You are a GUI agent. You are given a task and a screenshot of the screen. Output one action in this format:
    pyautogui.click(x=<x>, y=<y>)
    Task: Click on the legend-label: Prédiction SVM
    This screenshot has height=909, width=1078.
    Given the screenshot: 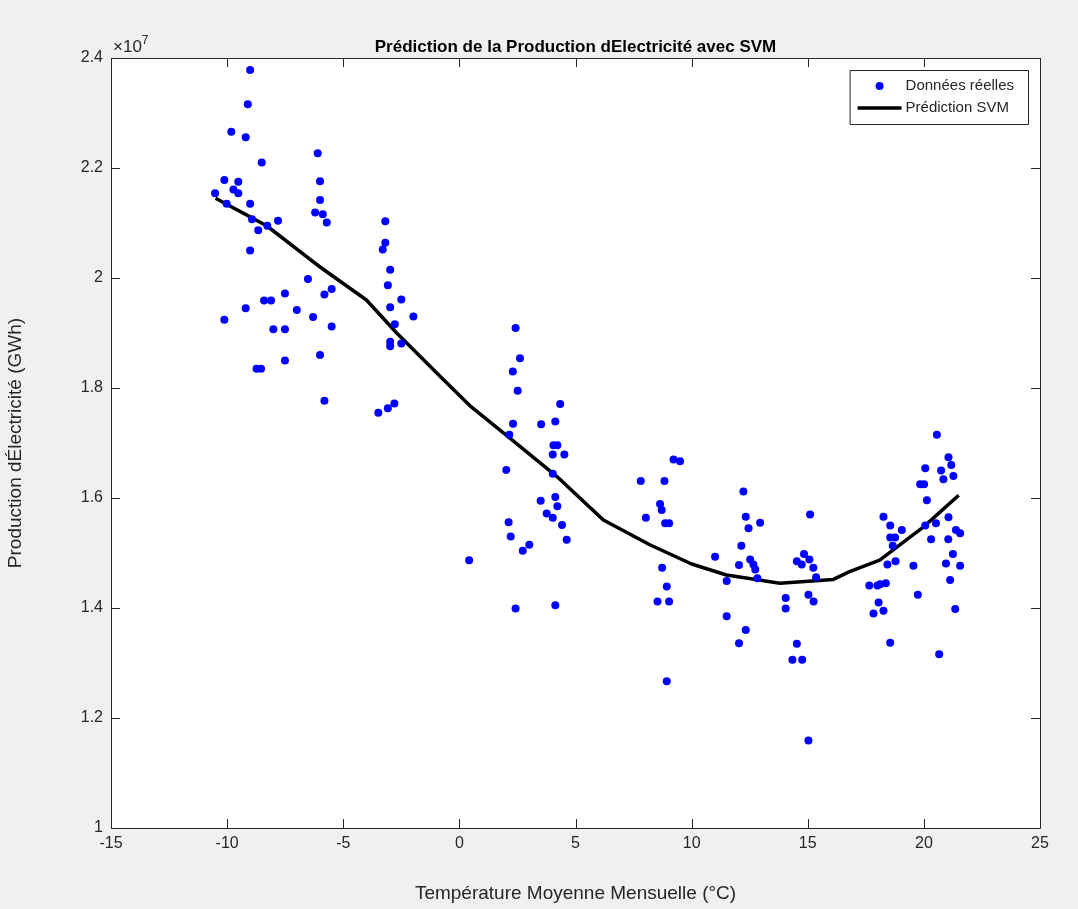 What is the action you would take?
    pyautogui.click(x=957, y=107)
    